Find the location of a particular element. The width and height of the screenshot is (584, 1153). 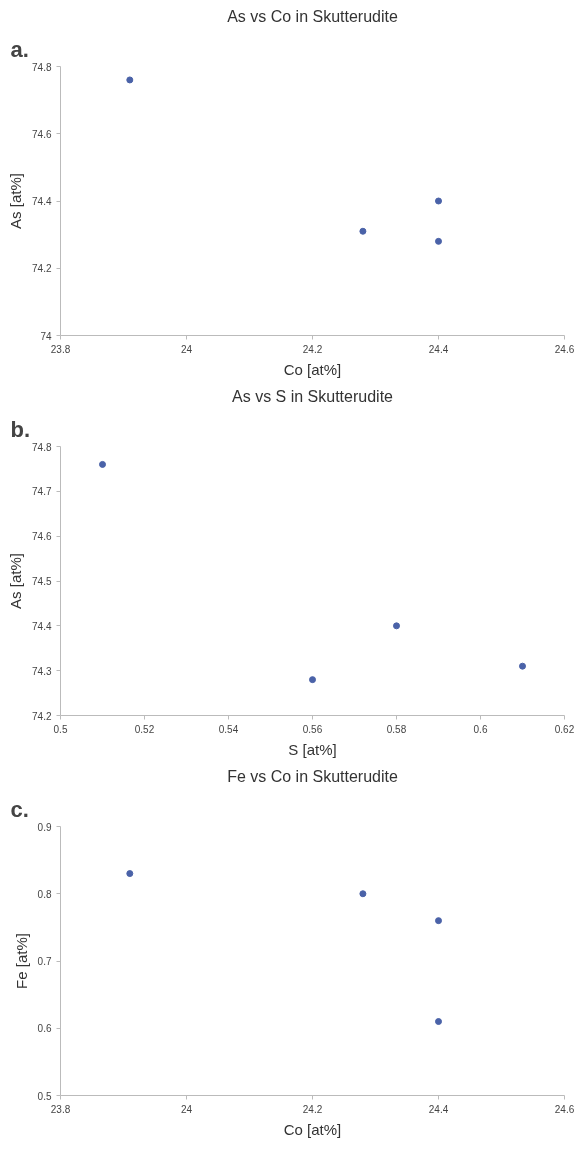

y-tick-label: 74 is located at coordinates (46, 336).